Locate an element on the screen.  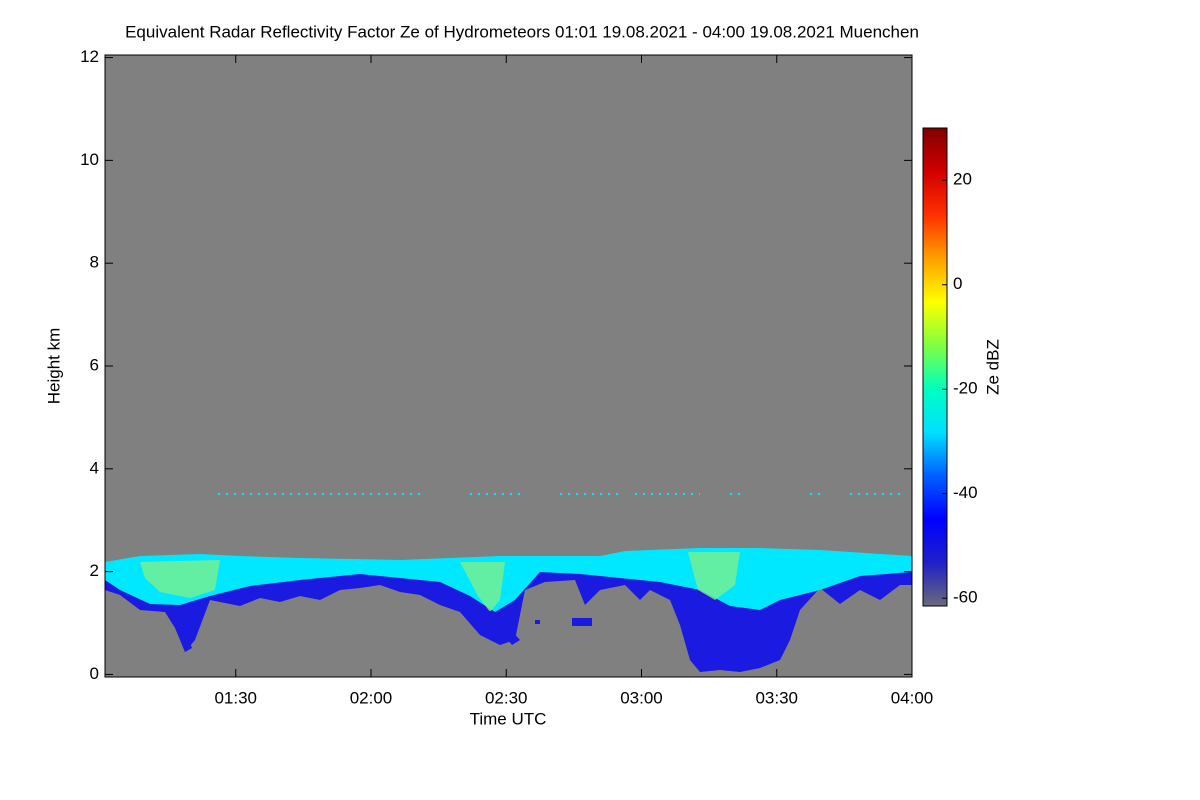
x-tick-label: 03:00 is located at coordinates (641, 697).